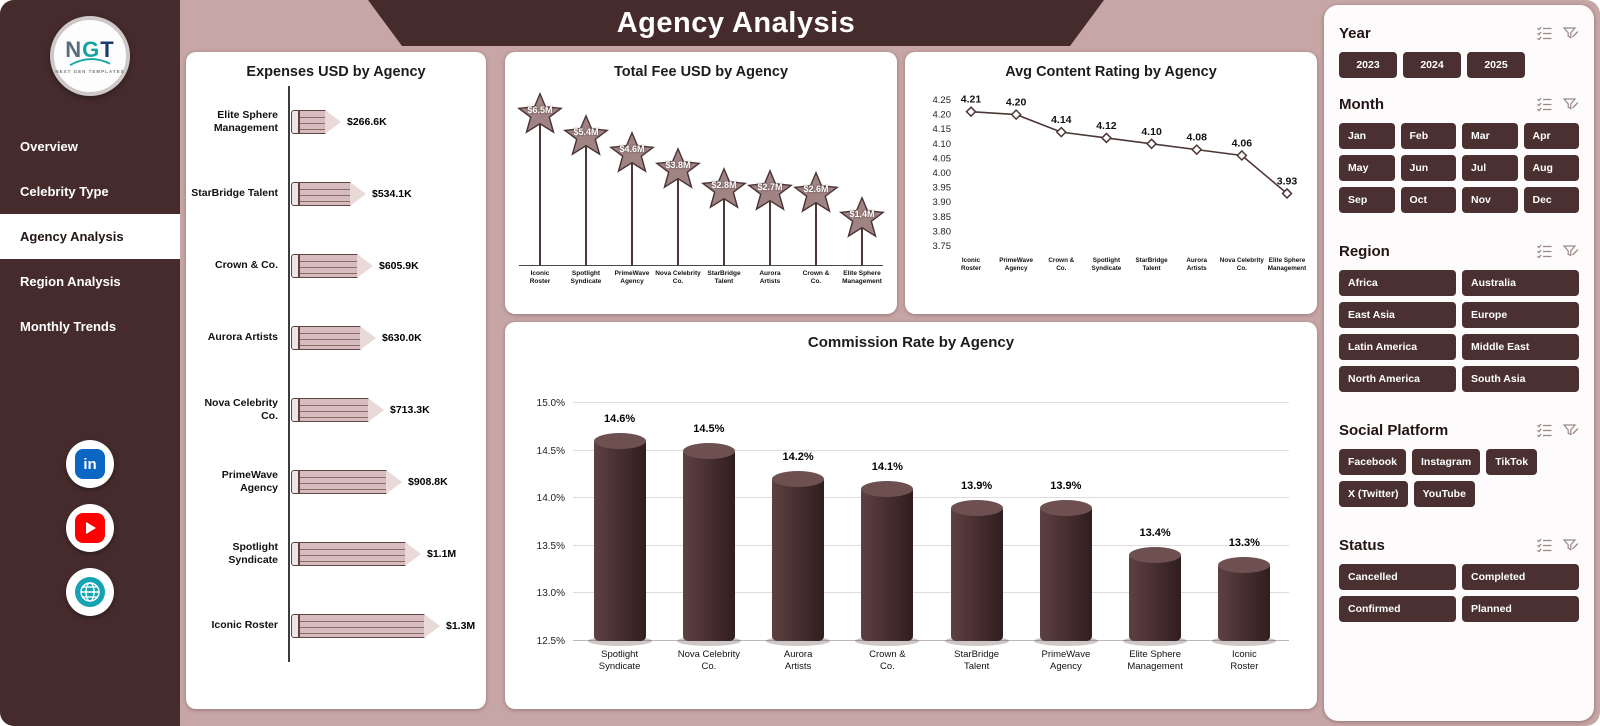  I want to click on filter-option-east-asia: East Asia, so click(1397, 315).